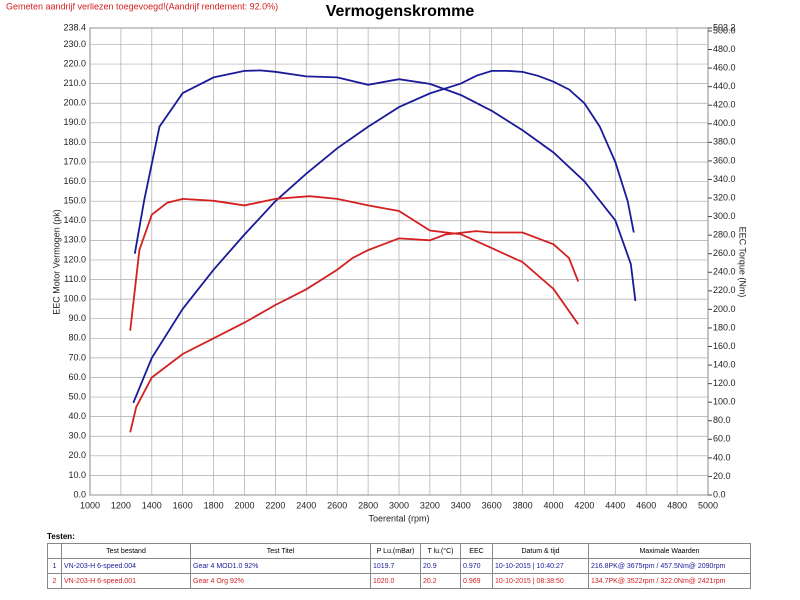 This screenshot has height=600, width=800. Describe the element at coordinates (75, 279) in the screenshot. I see `y-tick-label: 110.0` at that location.